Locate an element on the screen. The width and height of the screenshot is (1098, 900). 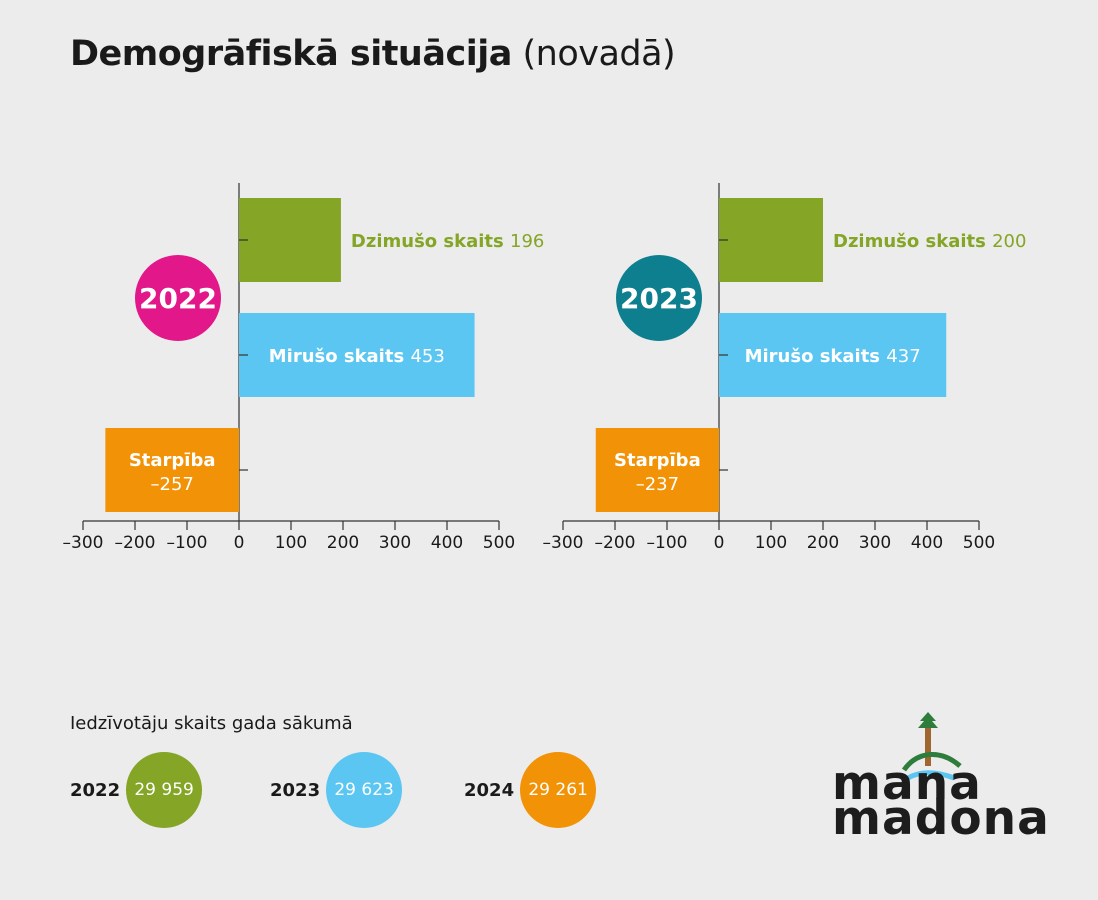
year-badge-label: 2022 is located at coordinates (178, 298).